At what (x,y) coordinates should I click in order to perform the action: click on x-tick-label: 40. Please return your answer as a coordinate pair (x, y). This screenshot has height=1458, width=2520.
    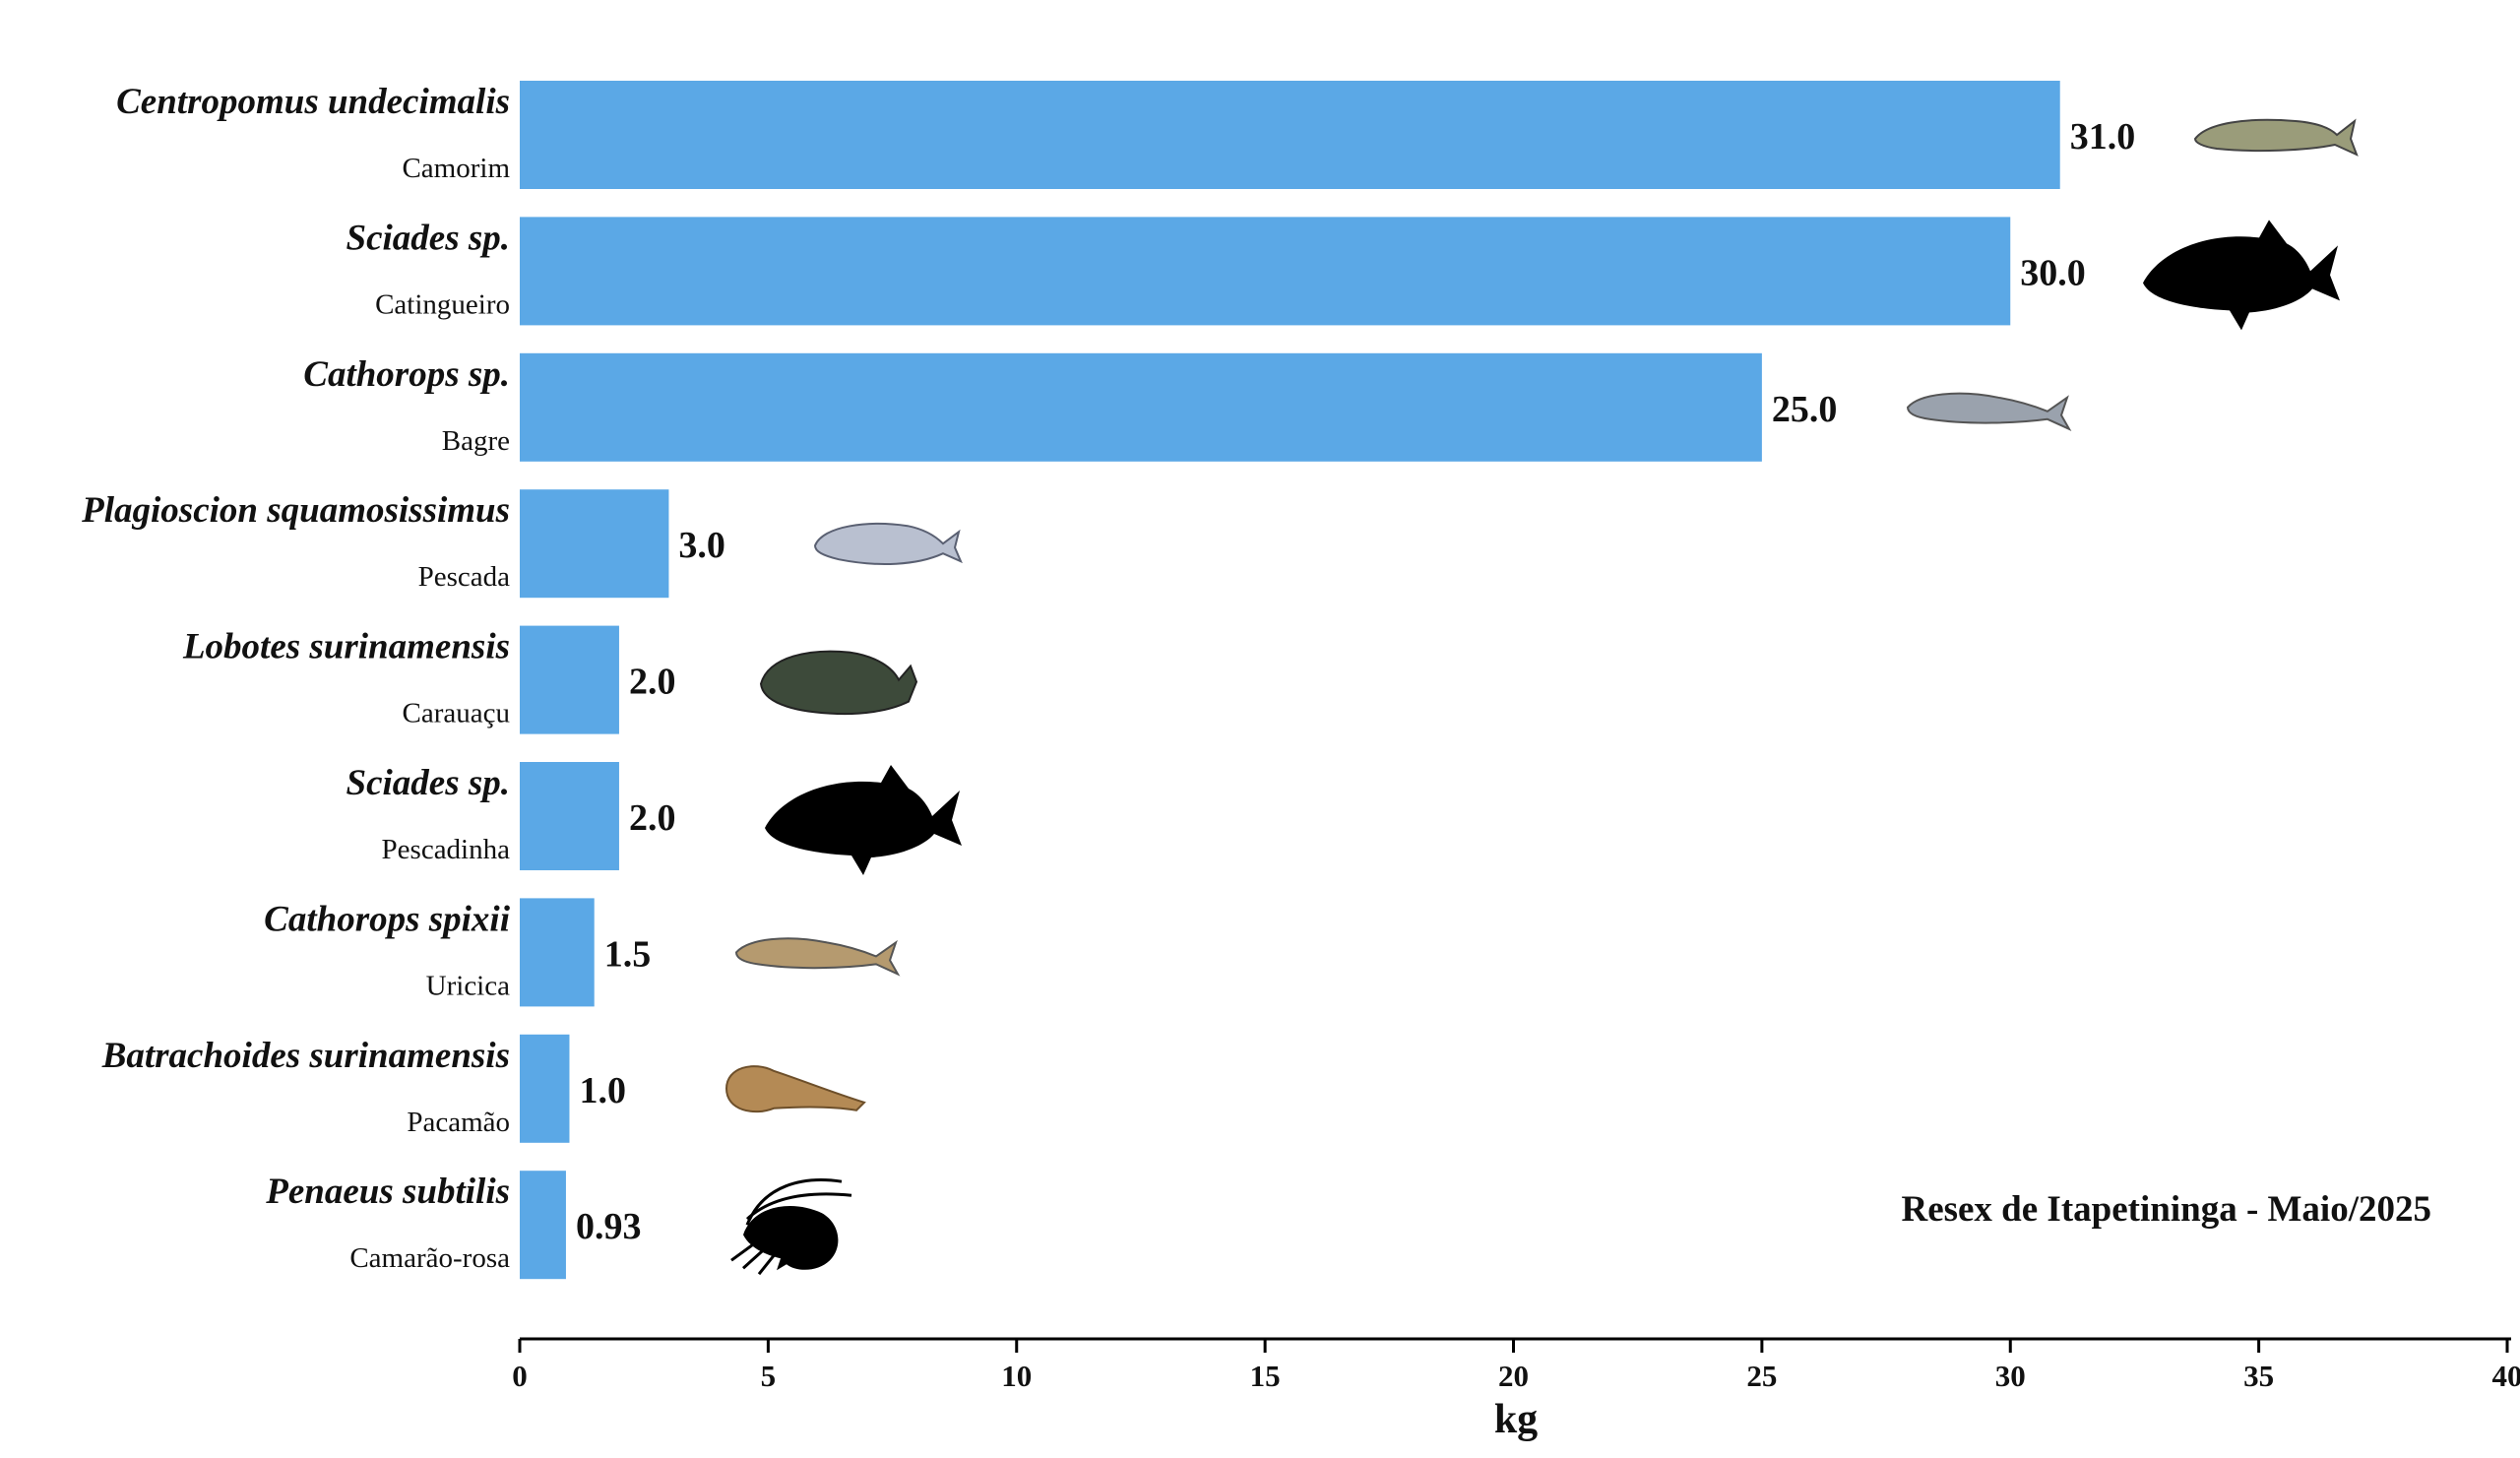
    Looking at the image, I should click on (2506, 1376).